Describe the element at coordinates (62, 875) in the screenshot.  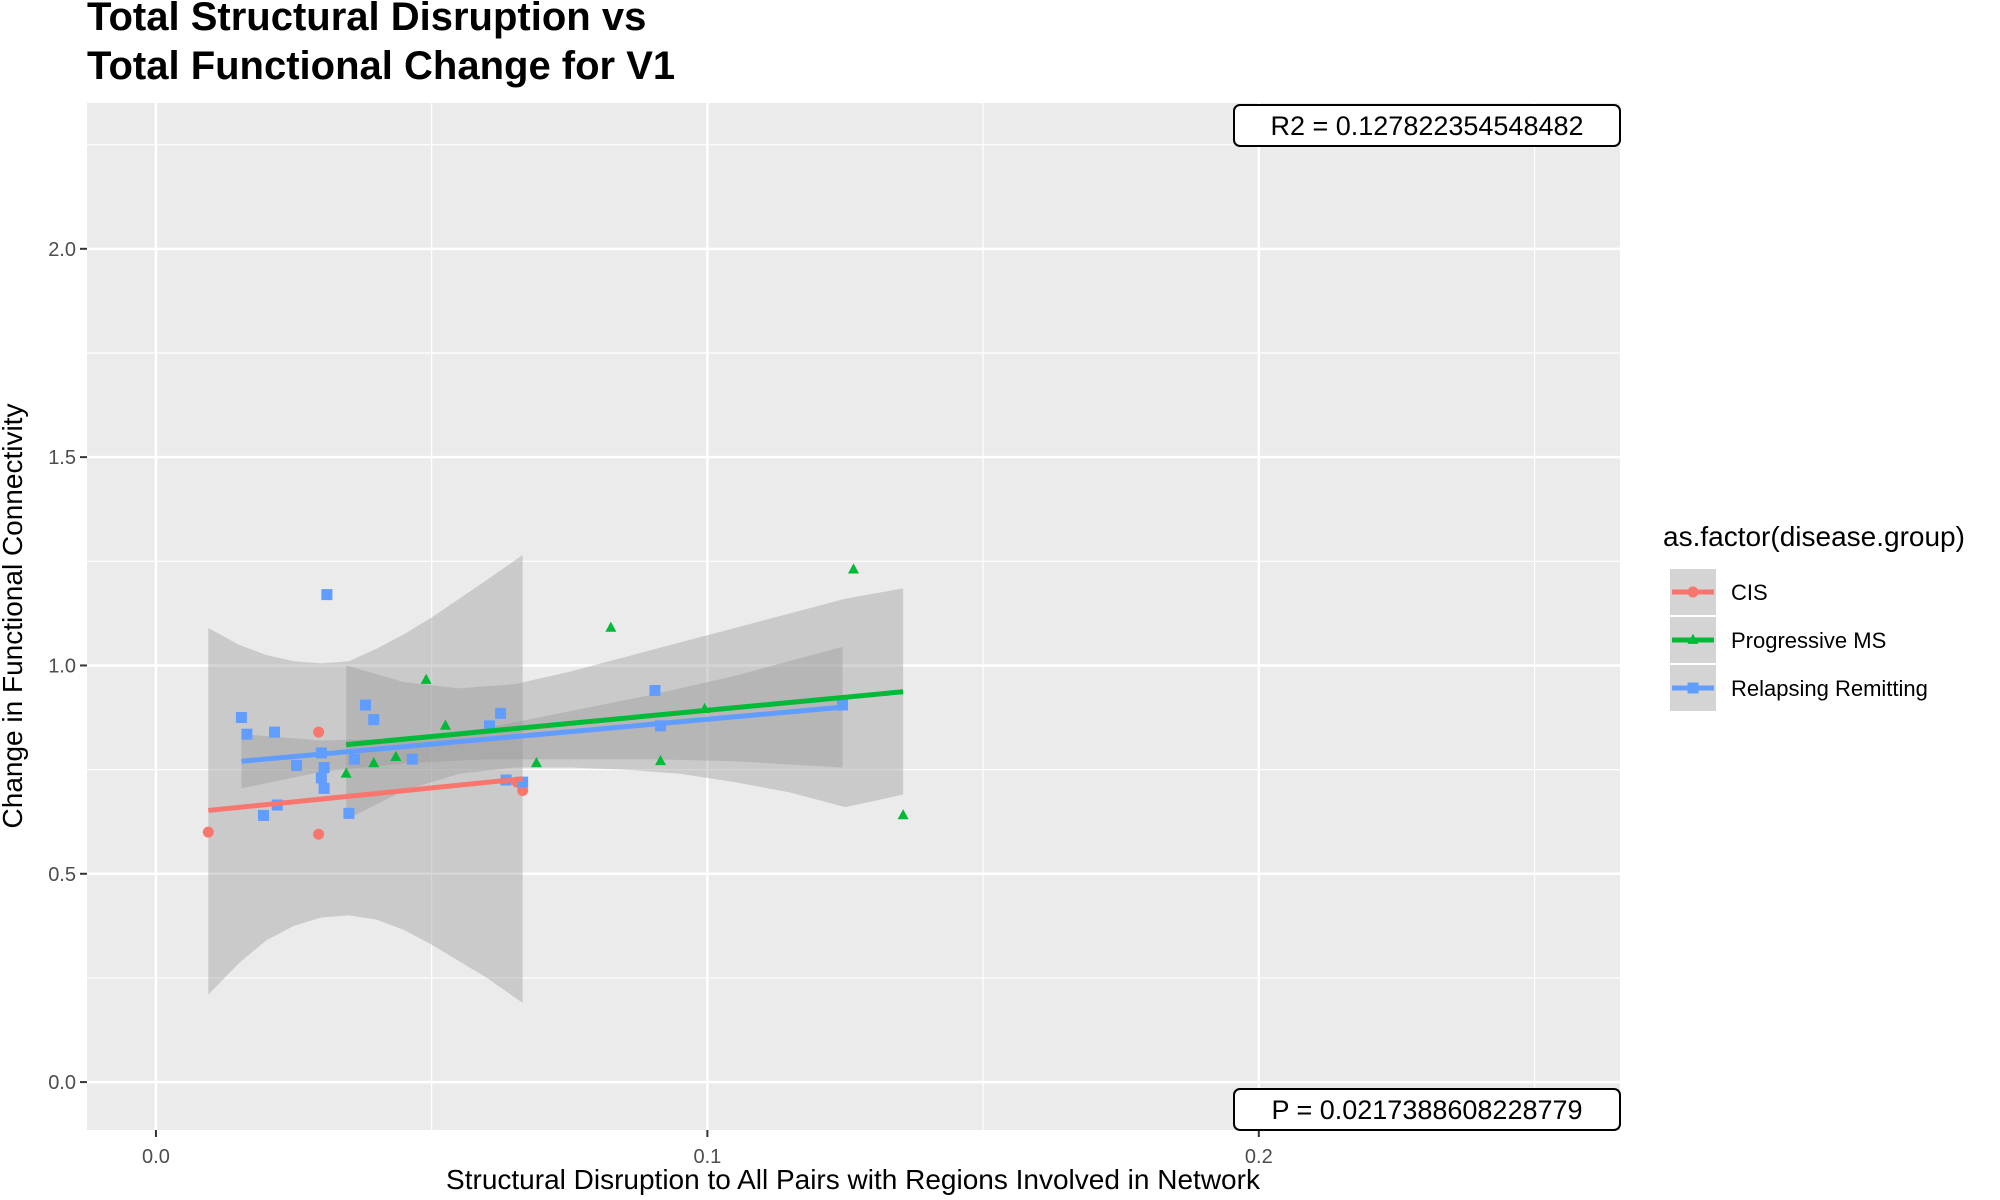
I see `y-tick-label: 0.5` at that location.